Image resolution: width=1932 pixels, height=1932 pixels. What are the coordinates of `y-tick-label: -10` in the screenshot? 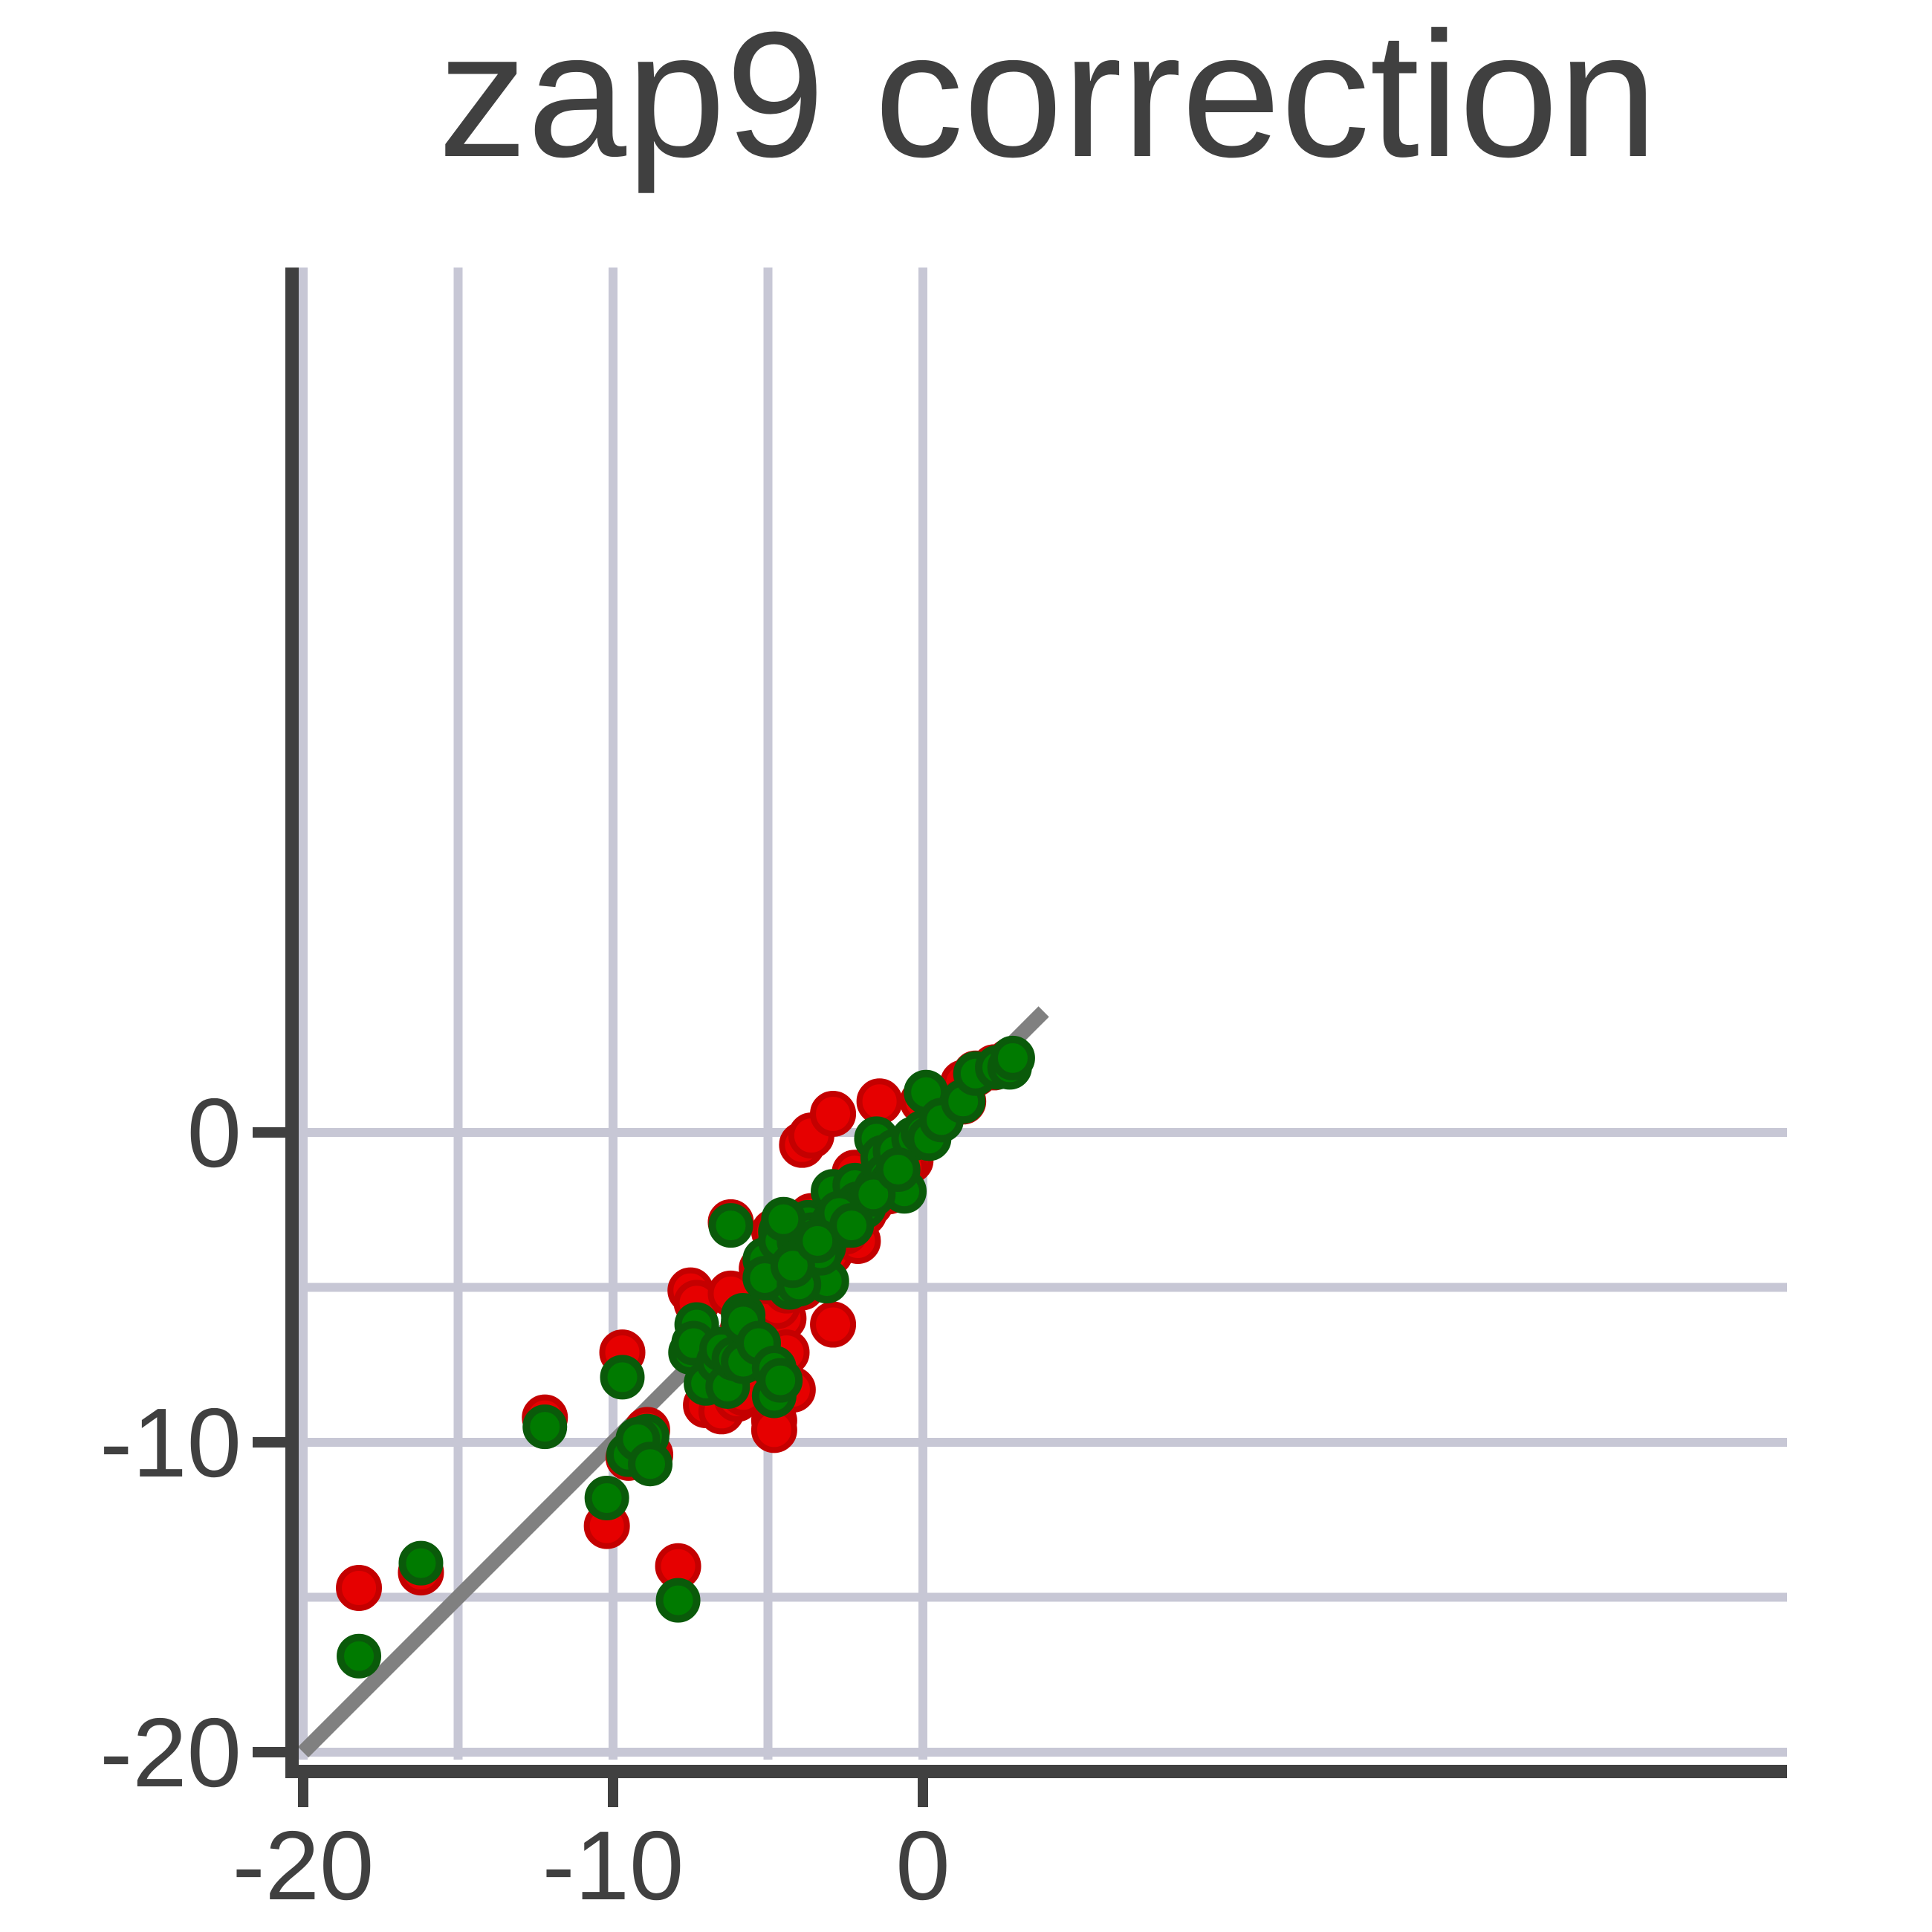 It's located at (171, 1442).